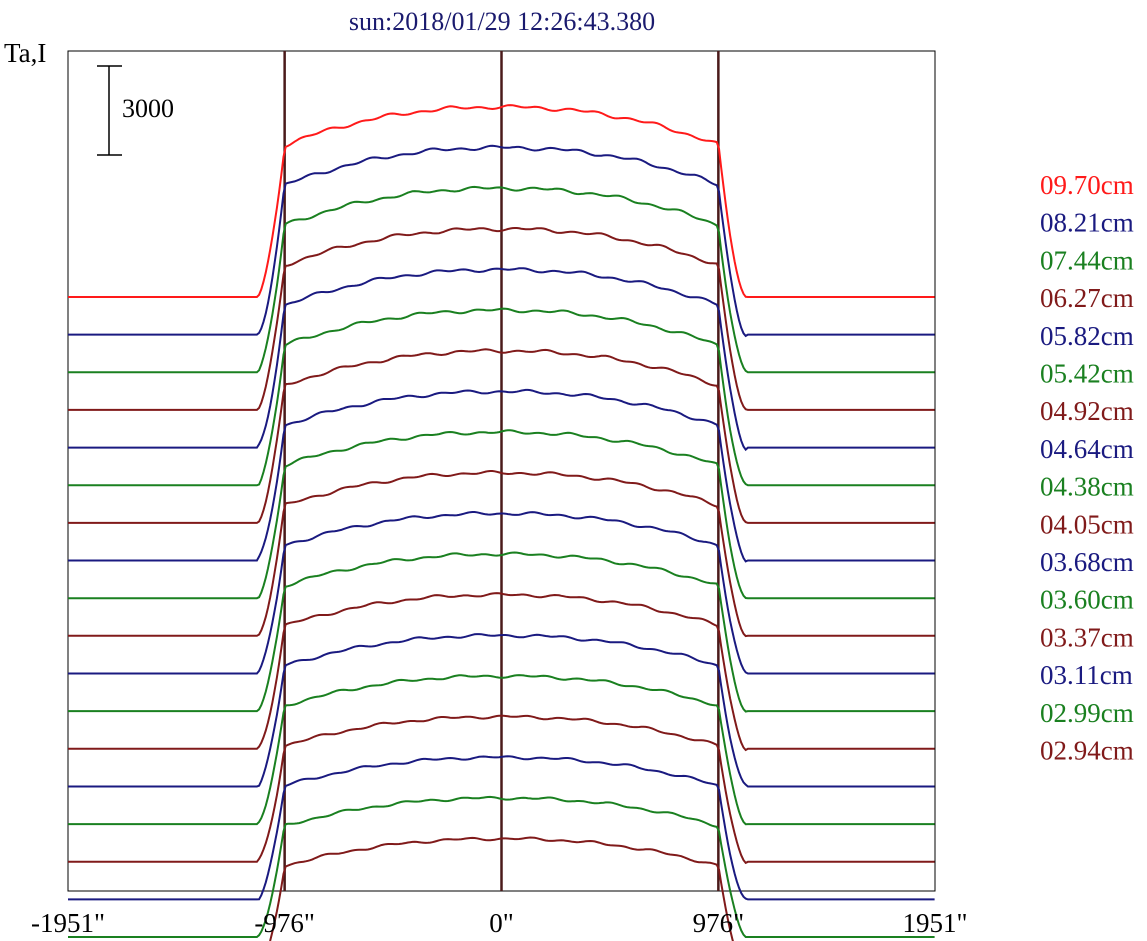 Image resolution: width=1147 pixels, height=941 pixels. I want to click on legend-entry: 02.99cm, so click(1087, 713).